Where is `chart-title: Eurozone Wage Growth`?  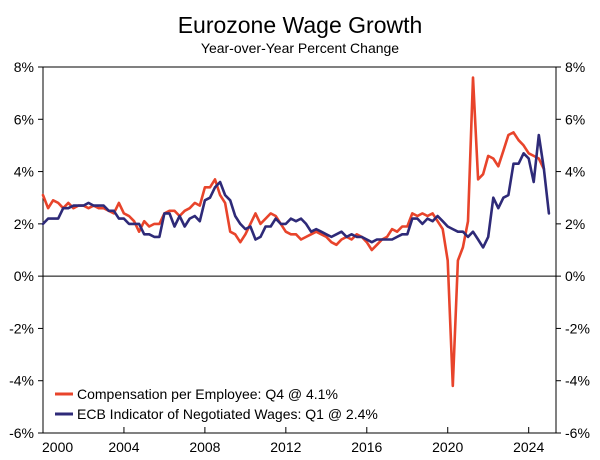
chart-title: Eurozone Wage Growth is located at coordinates (300, 25).